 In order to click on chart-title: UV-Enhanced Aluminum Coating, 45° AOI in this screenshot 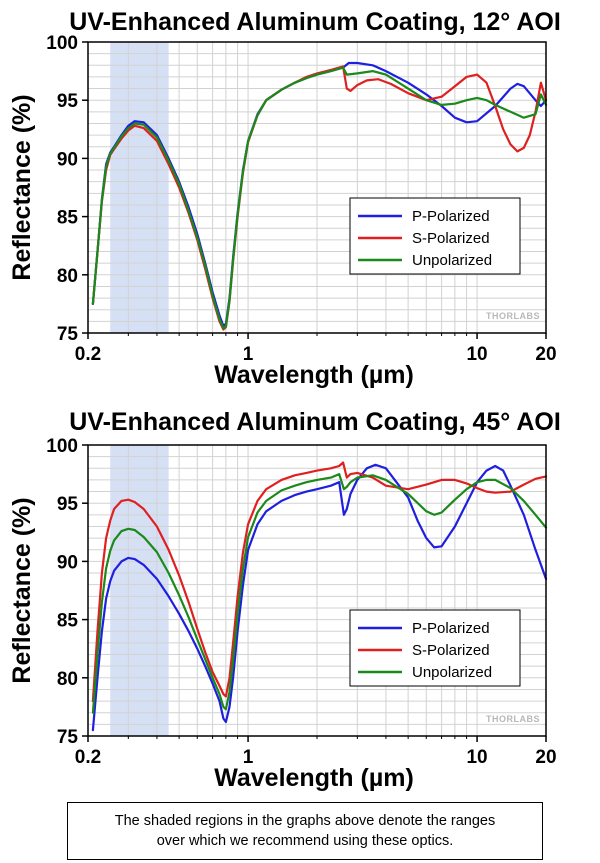, I will do `click(315, 422)`.